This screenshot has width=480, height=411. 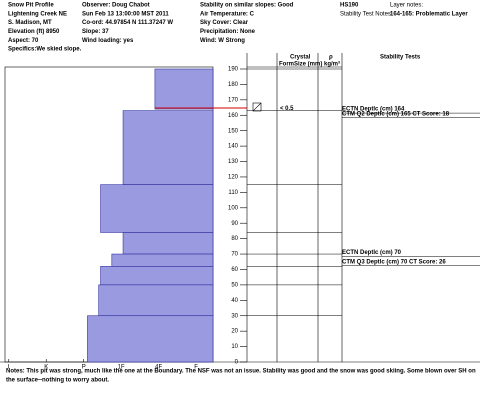 What do you see at coordinates (332, 64) in the screenshot?
I see `column-header: kg/m³` at bounding box center [332, 64].